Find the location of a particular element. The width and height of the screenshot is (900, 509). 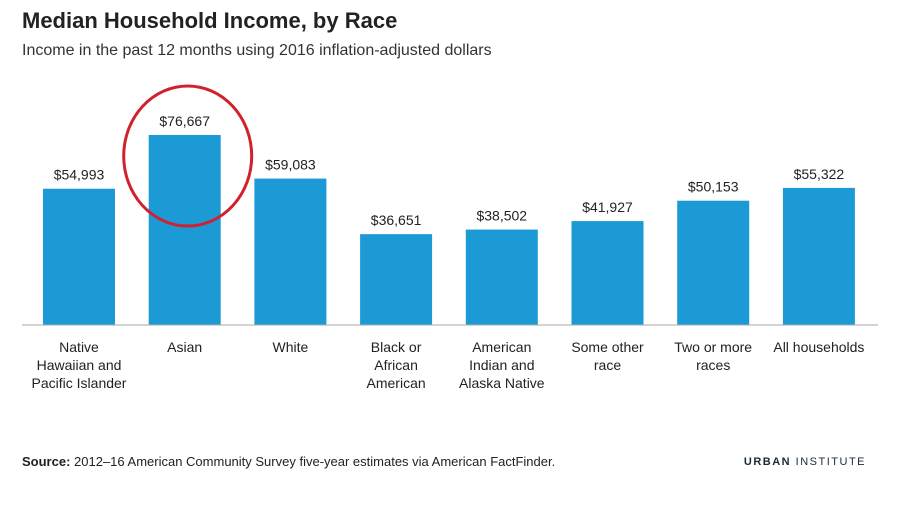

category-label-line: Indian and is located at coordinates (501, 365).